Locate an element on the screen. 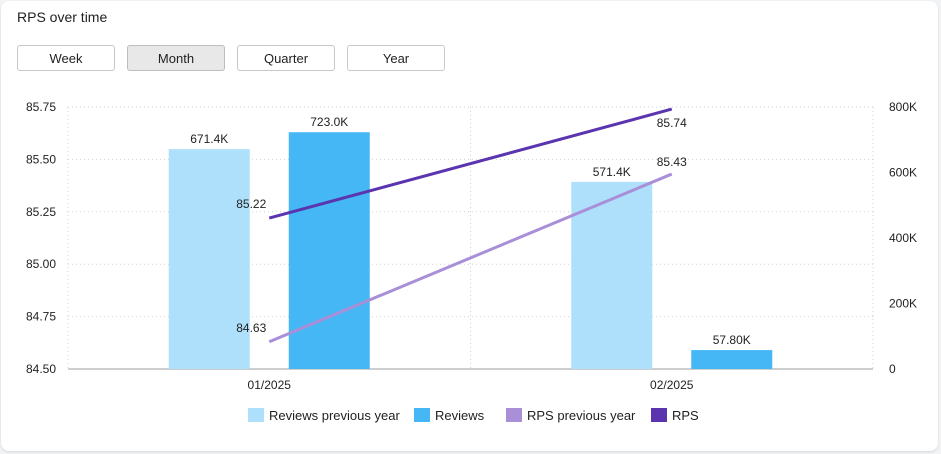 Image resolution: width=941 pixels, height=454 pixels. y-right-tick-label: 800K is located at coordinates (903, 107).